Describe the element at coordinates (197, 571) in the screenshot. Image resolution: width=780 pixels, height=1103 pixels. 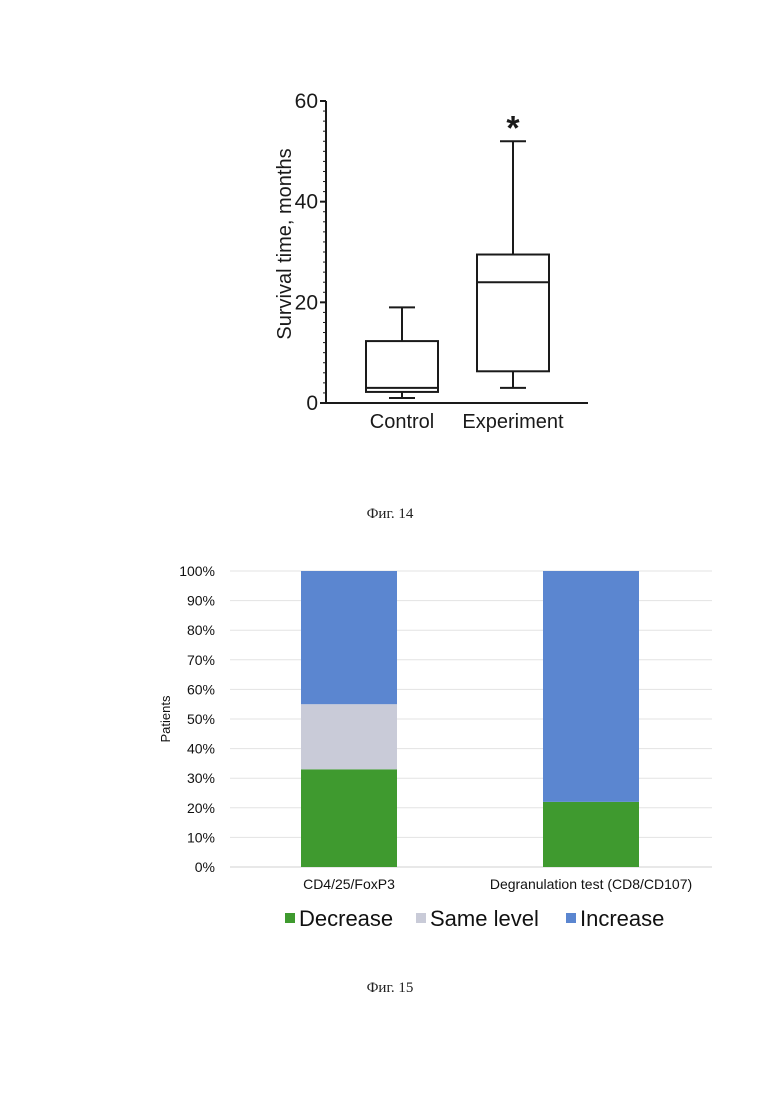
I see `y-tick-label: 100%` at that location.